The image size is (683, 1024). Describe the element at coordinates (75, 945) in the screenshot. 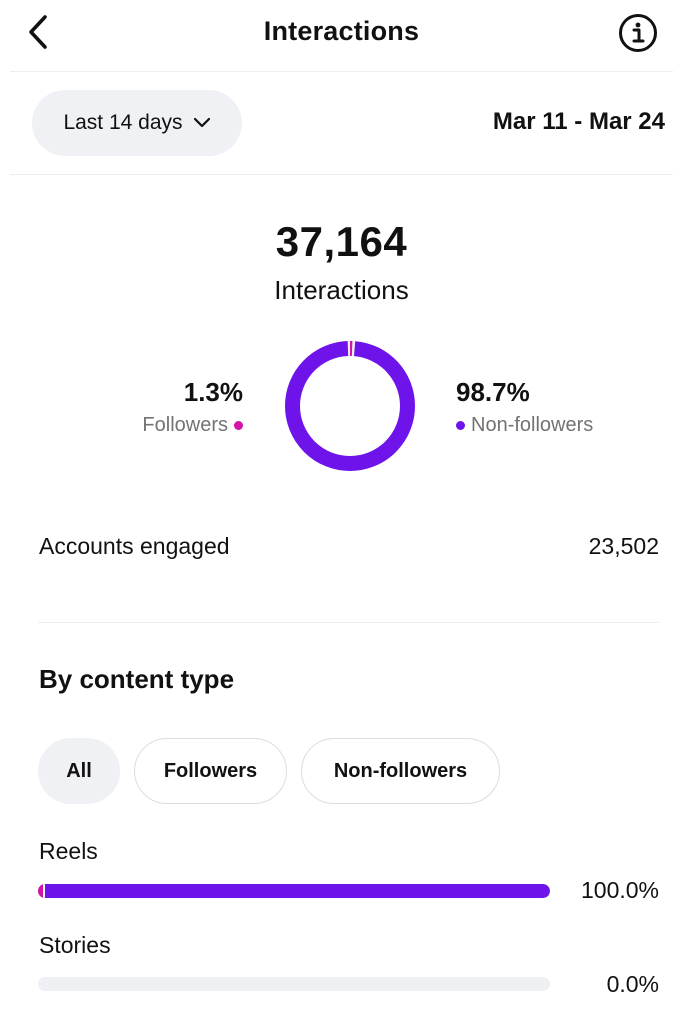

I see `stories-label: Stories` at that location.